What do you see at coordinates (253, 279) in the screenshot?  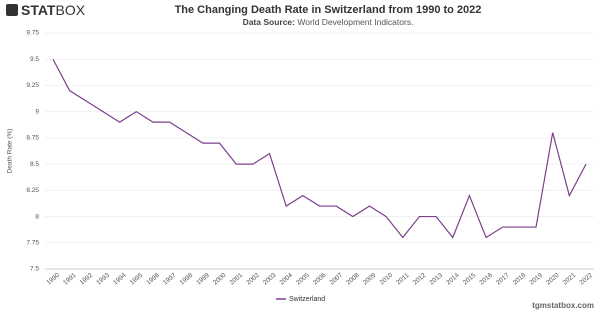 I see `x-tick-label: 2002` at bounding box center [253, 279].